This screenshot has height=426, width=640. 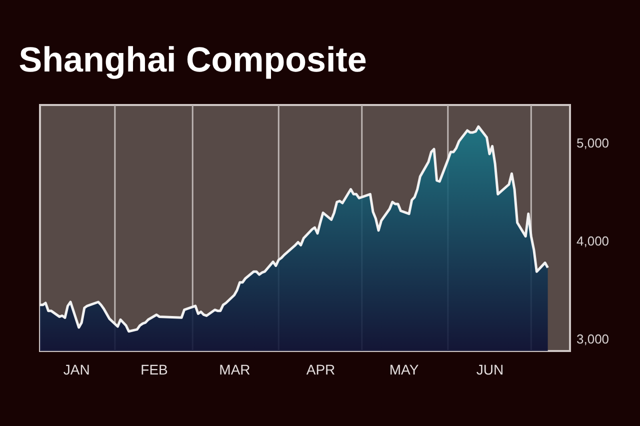 I want to click on x-tick-label: APR, so click(x=321, y=370).